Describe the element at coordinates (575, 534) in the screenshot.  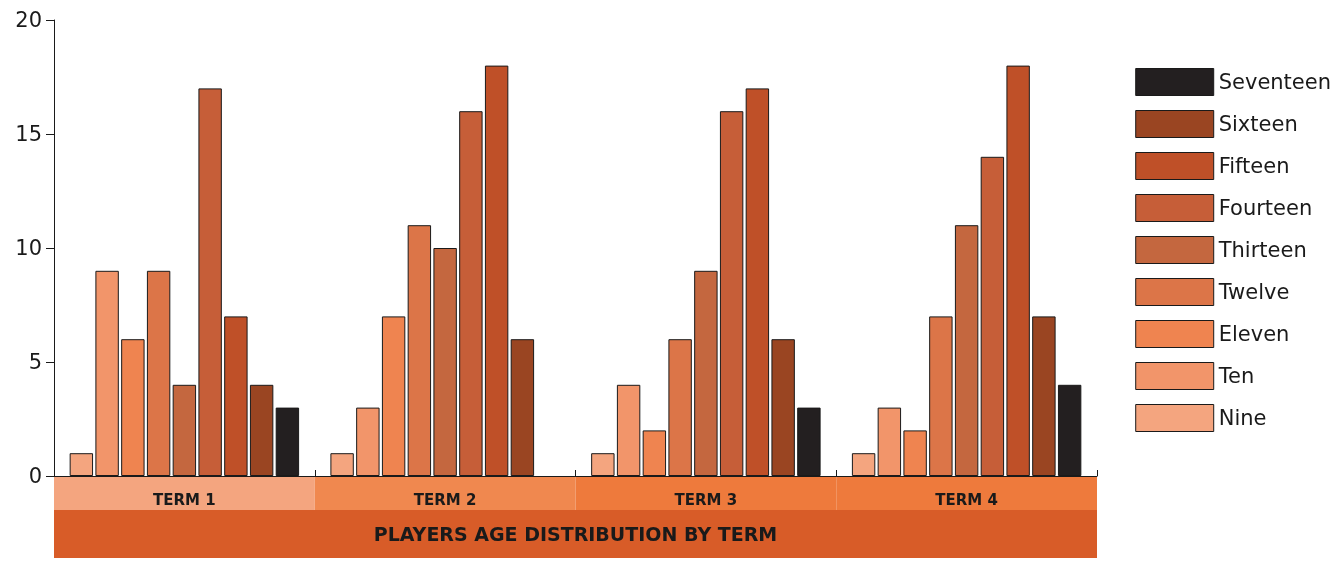
I see `text: PLAYERS AGE DISTRIBUTION BY TERM` at that location.